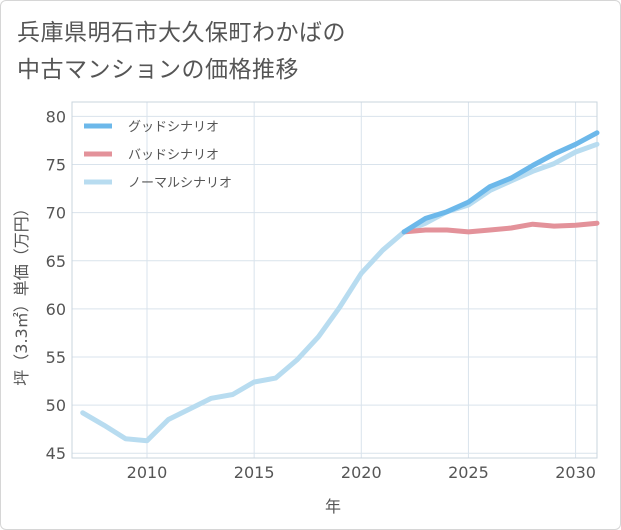 This screenshot has height=530, width=621. Describe the element at coordinates (56, 453) in the screenshot. I see `y-tick-label: 45` at that location.